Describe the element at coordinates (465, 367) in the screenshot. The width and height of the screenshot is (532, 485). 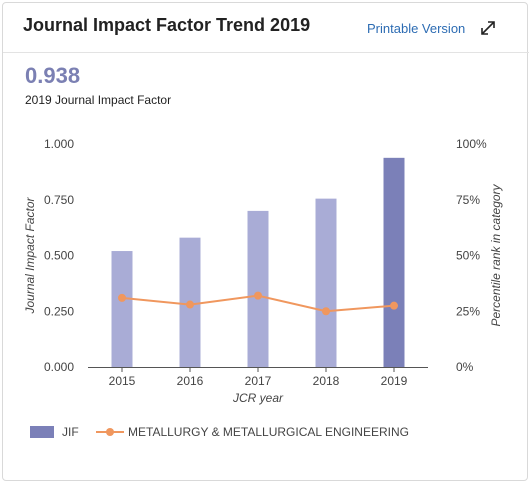
I see `y2-tick-label: 0%` at that location.